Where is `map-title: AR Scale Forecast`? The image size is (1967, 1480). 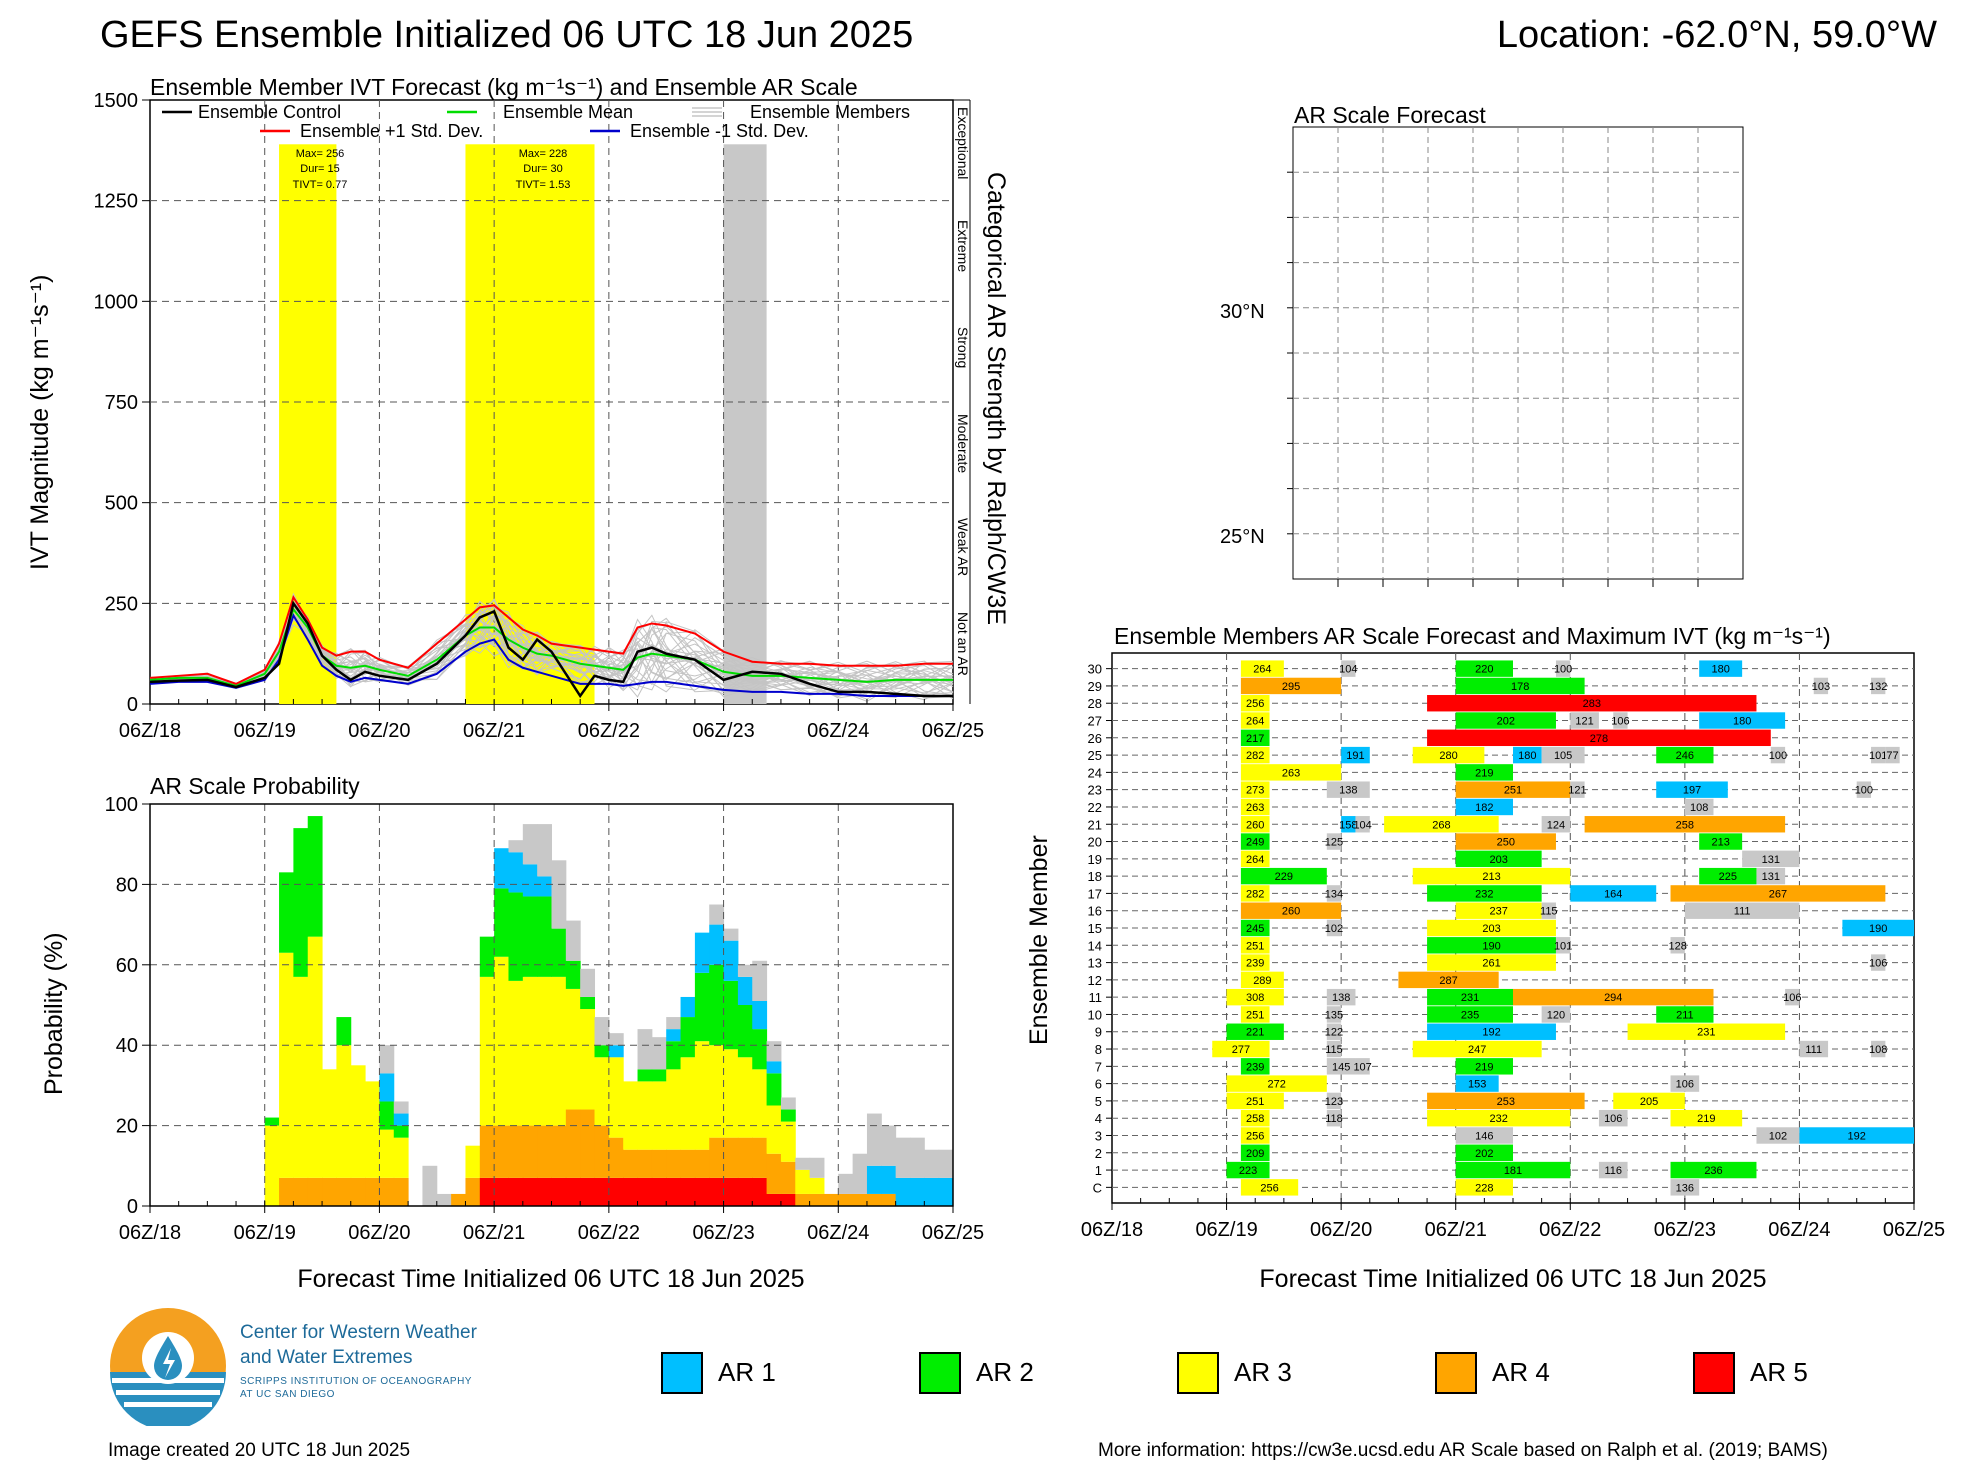 map-title: AR Scale Forecast is located at coordinates (1390, 115).